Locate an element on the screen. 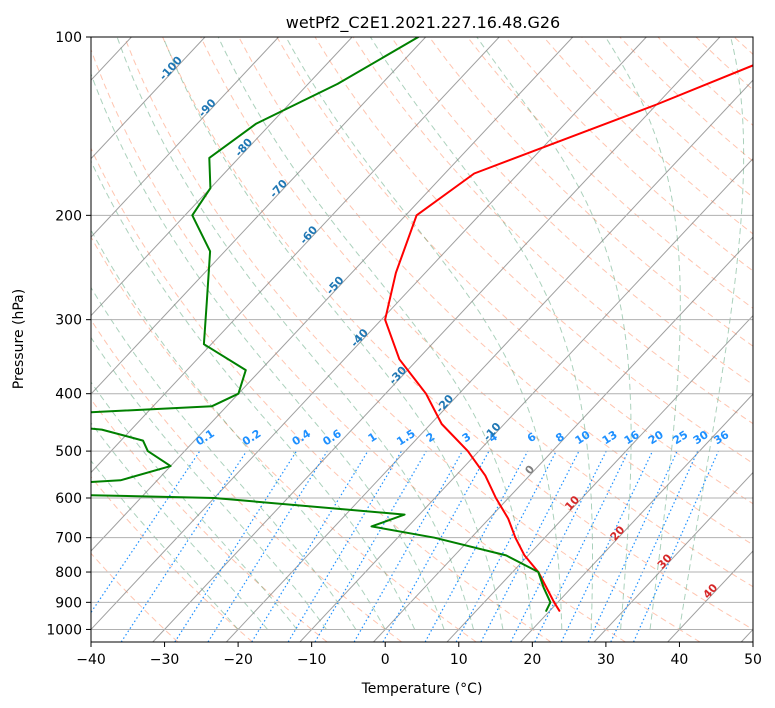  isotherm-label: -20 is located at coordinates (444, 404).